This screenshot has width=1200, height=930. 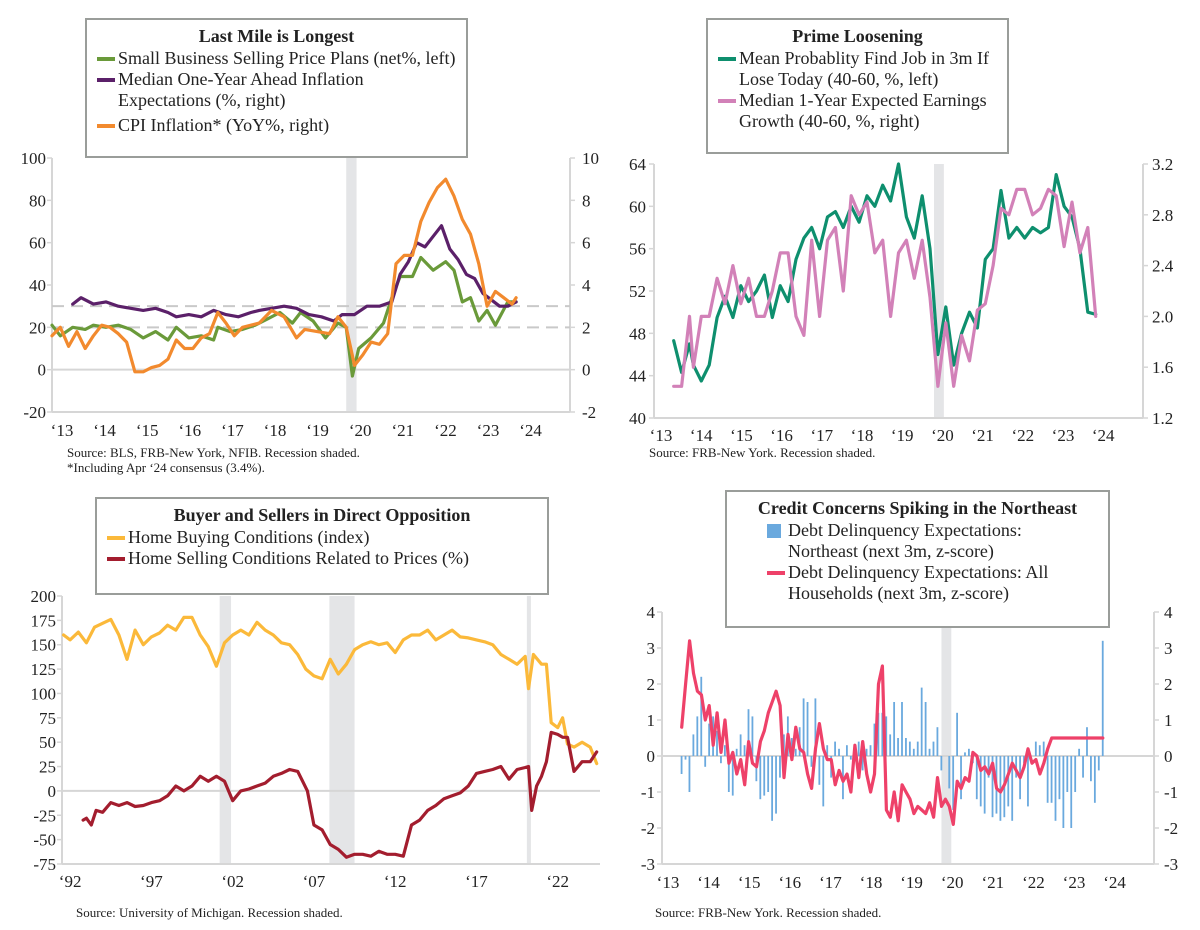 What do you see at coordinates (1168, 648) in the screenshot?
I see `y-tick-label-right: 3` at bounding box center [1168, 648].